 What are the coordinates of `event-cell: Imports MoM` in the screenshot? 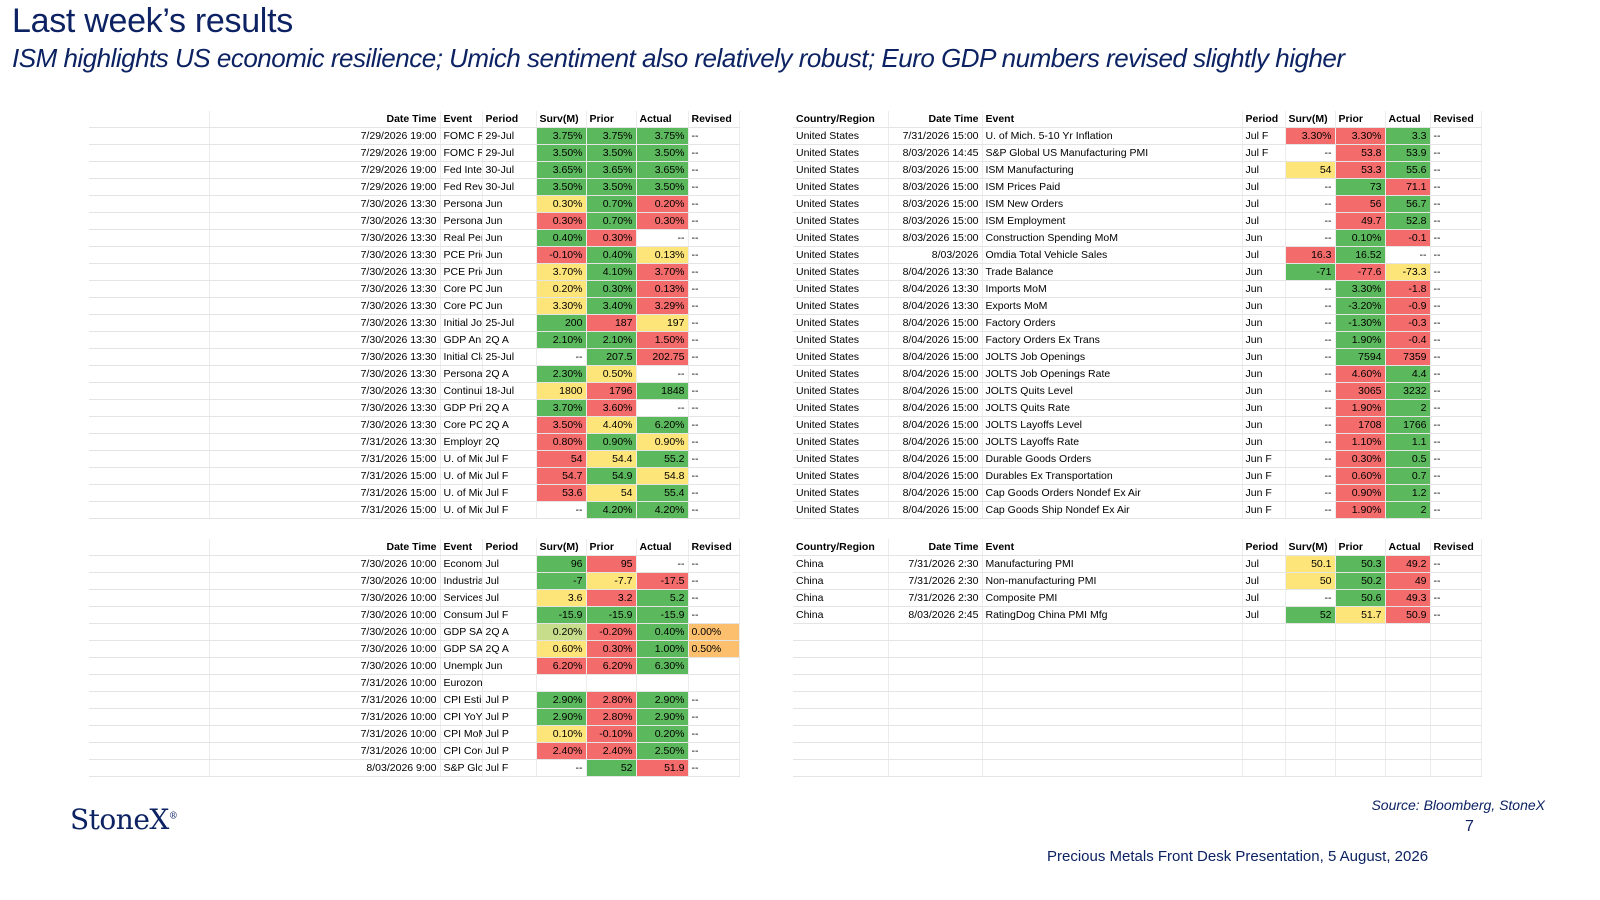 It's located at (1112, 289).